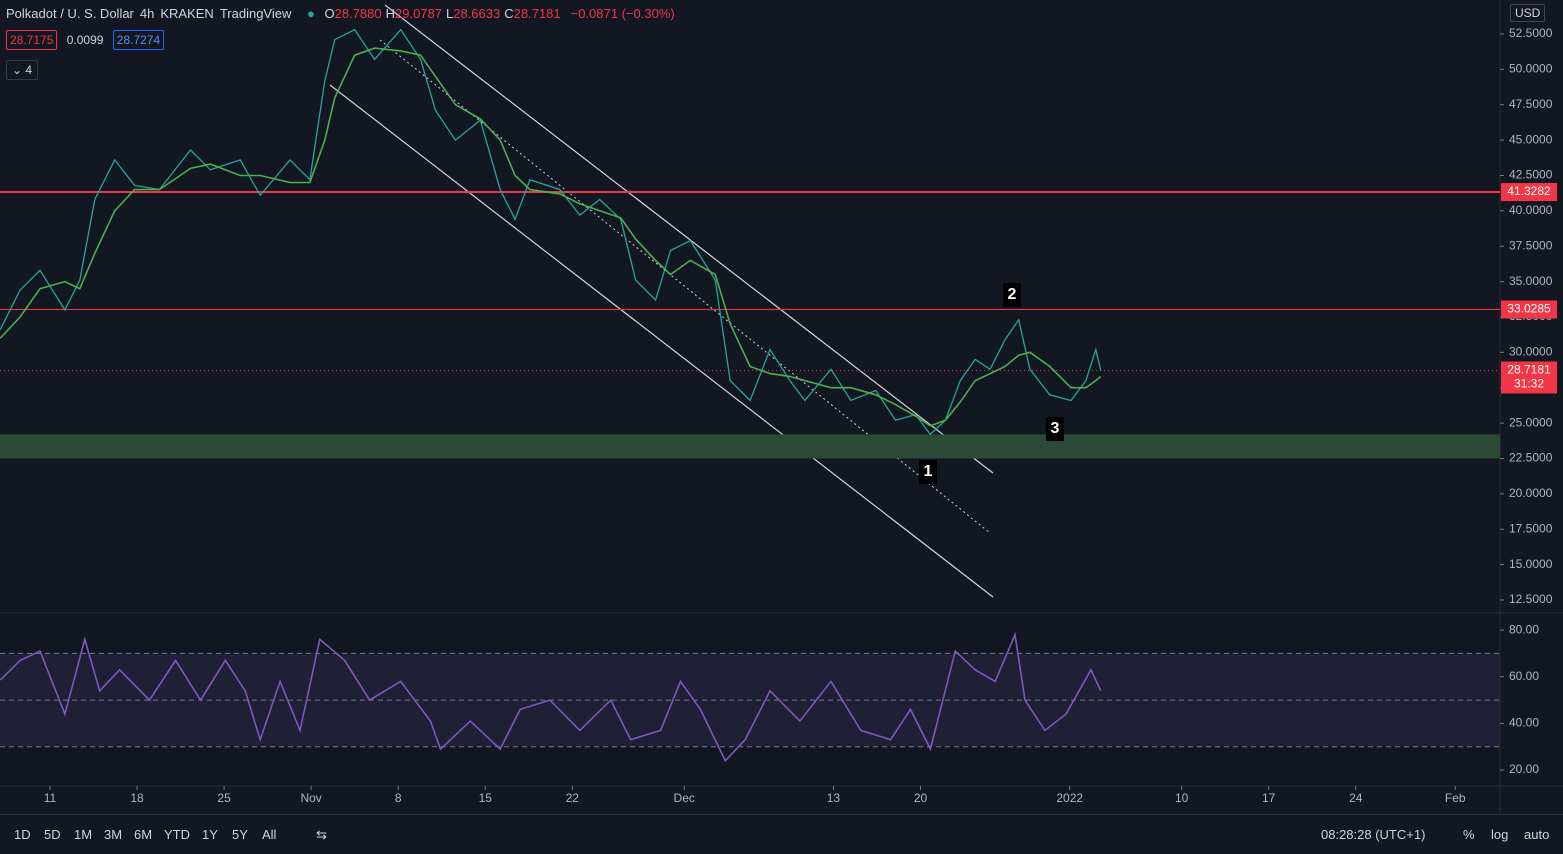 This screenshot has height=854, width=1563. What do you see at coordinates (921, 798) in the screenshot?
I see `x-tick-label: 20` at bounding box center [921, 798].